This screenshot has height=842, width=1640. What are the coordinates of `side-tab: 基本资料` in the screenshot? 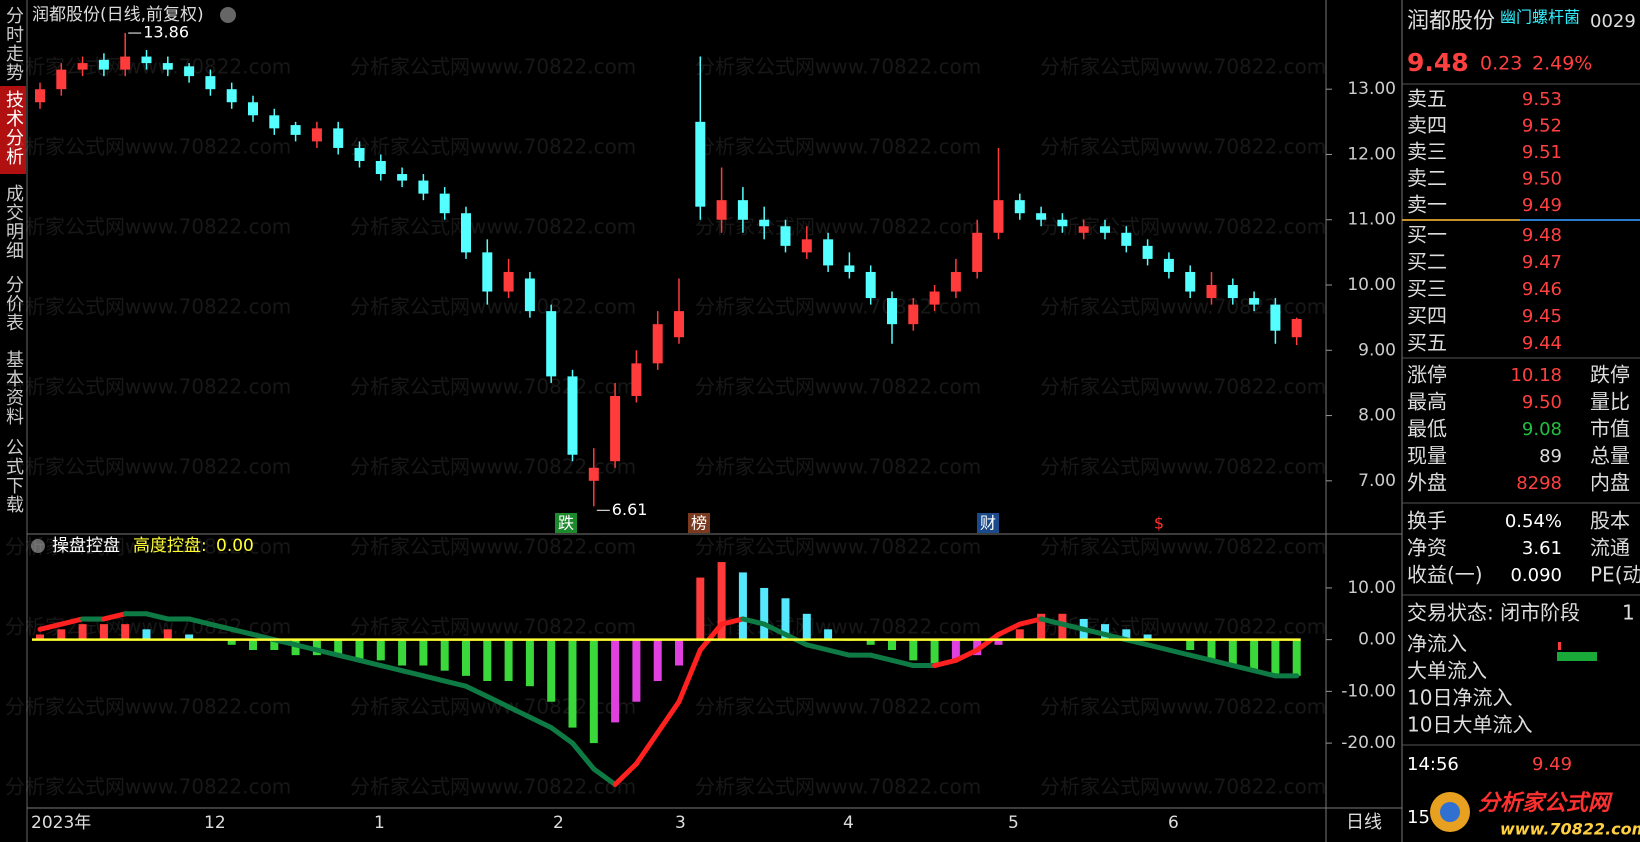 It's located at (13, 388).